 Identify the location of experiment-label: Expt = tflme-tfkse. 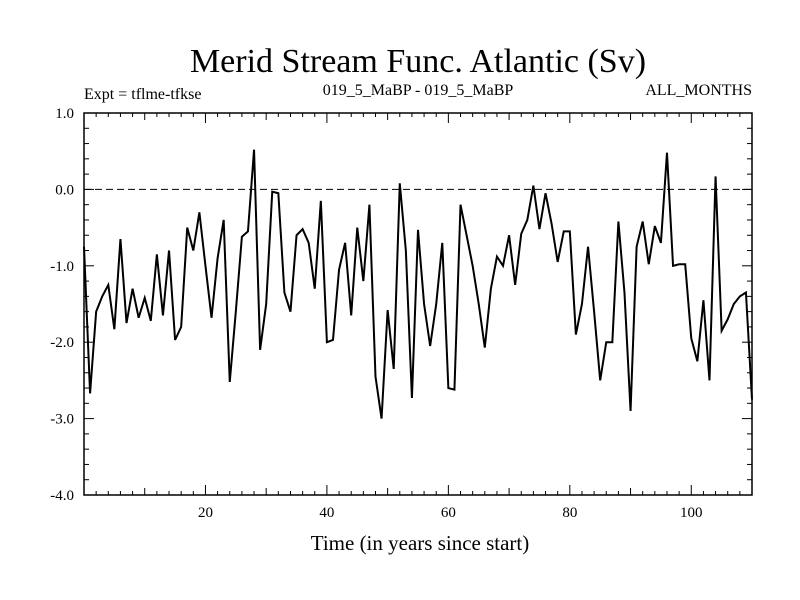
(142, 94).